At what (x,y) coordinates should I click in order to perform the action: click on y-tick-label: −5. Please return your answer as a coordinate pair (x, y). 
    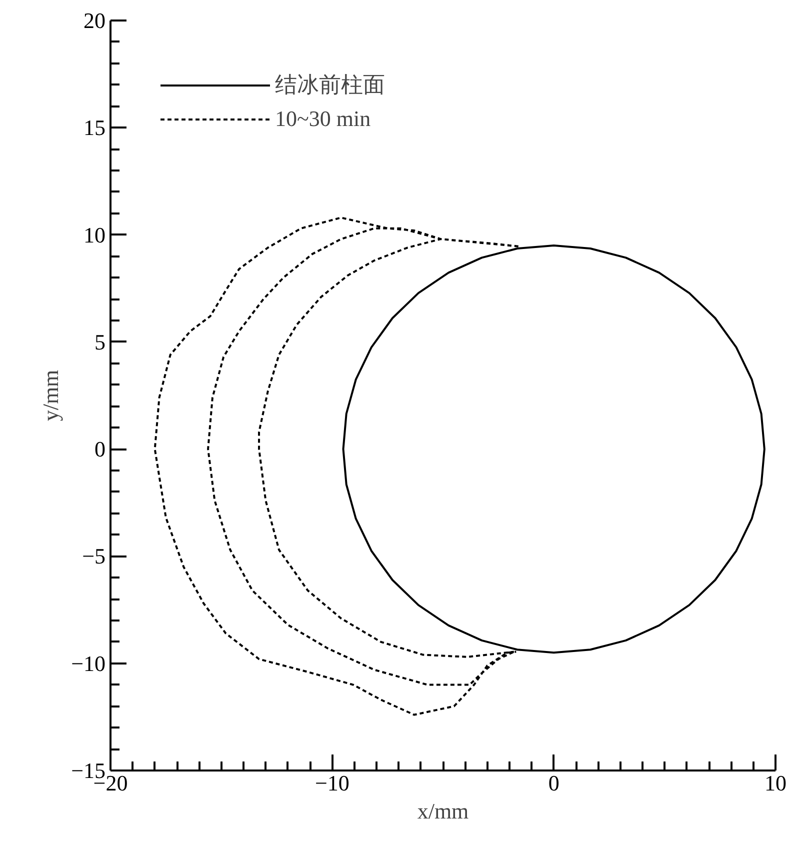
    Looking at the image, I should click on (94, 556).